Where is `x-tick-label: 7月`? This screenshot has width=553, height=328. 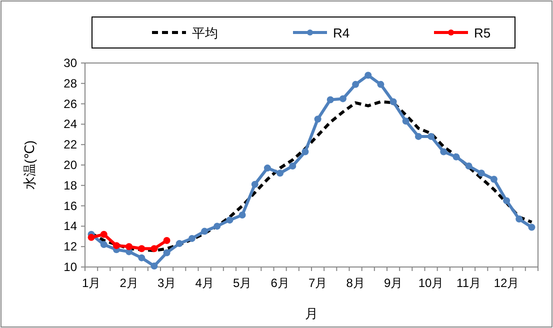
x-tick-label: 7月 is located at coordinates (318, 283).